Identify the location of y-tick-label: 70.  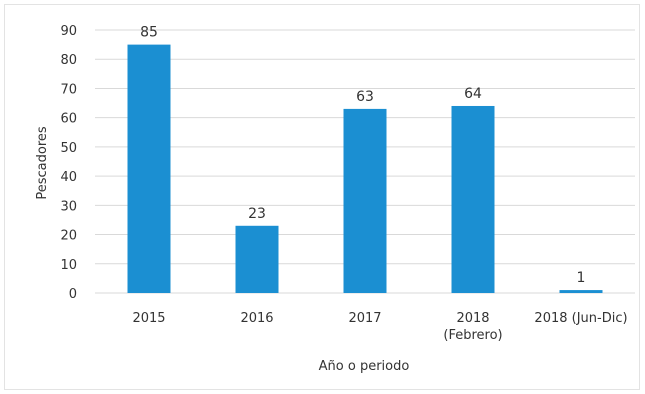
(68, 89).